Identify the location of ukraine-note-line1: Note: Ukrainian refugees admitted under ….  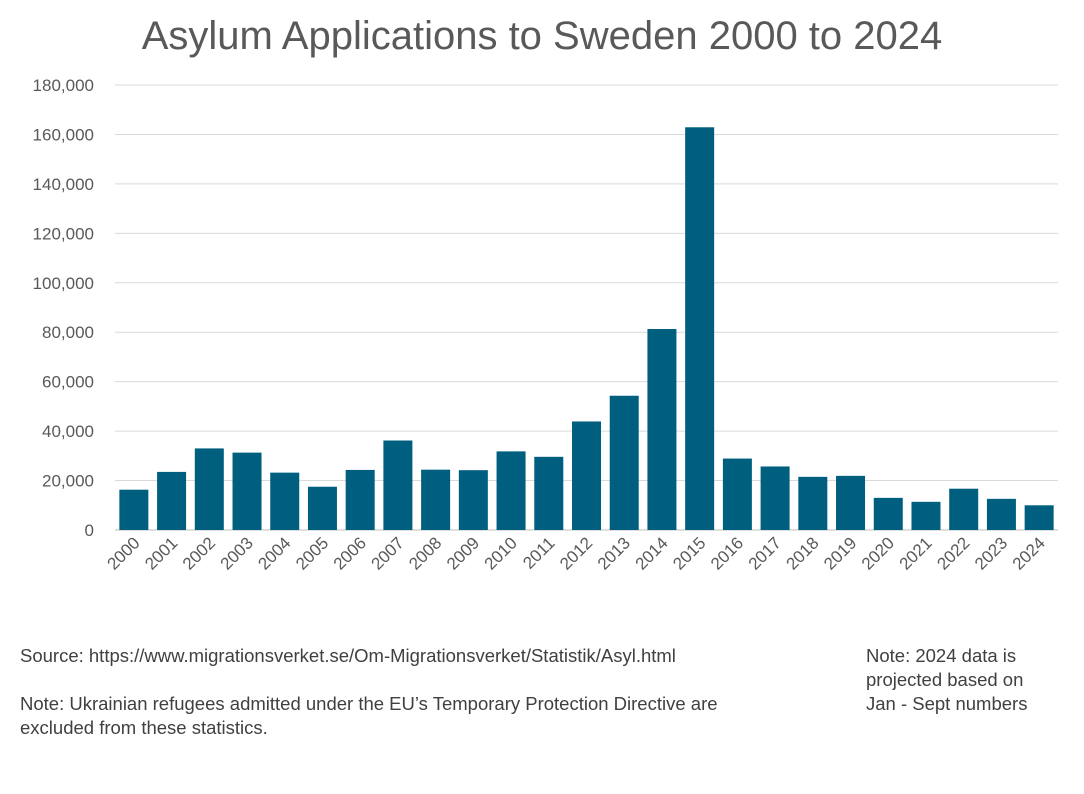
(369, 703).